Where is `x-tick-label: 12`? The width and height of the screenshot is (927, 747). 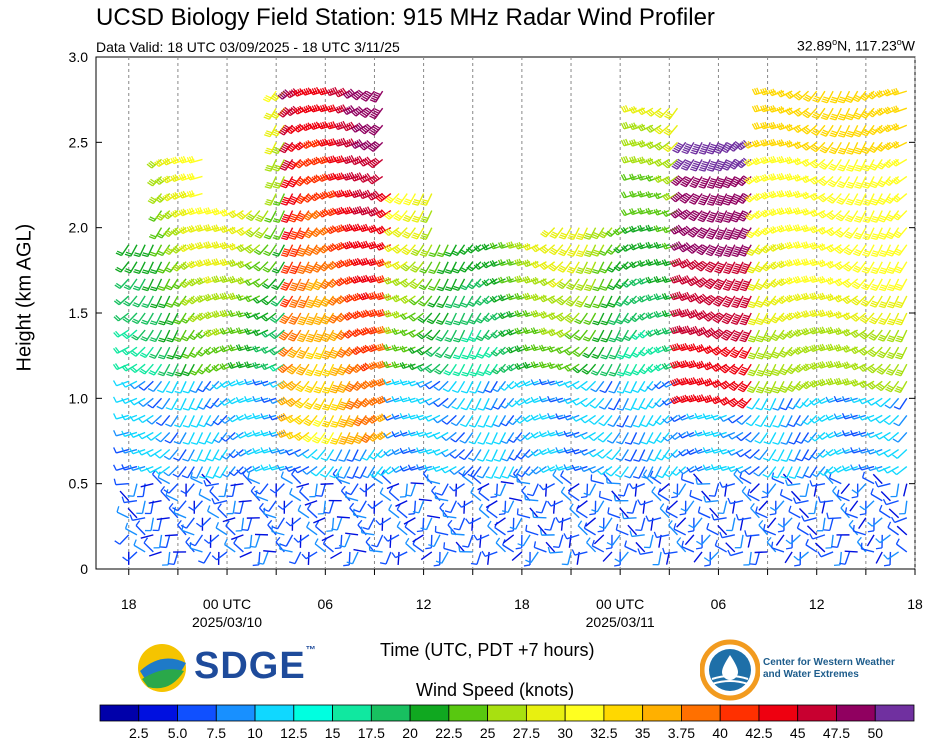
x-tick-label: 12 is located at coordinates (424, 604).